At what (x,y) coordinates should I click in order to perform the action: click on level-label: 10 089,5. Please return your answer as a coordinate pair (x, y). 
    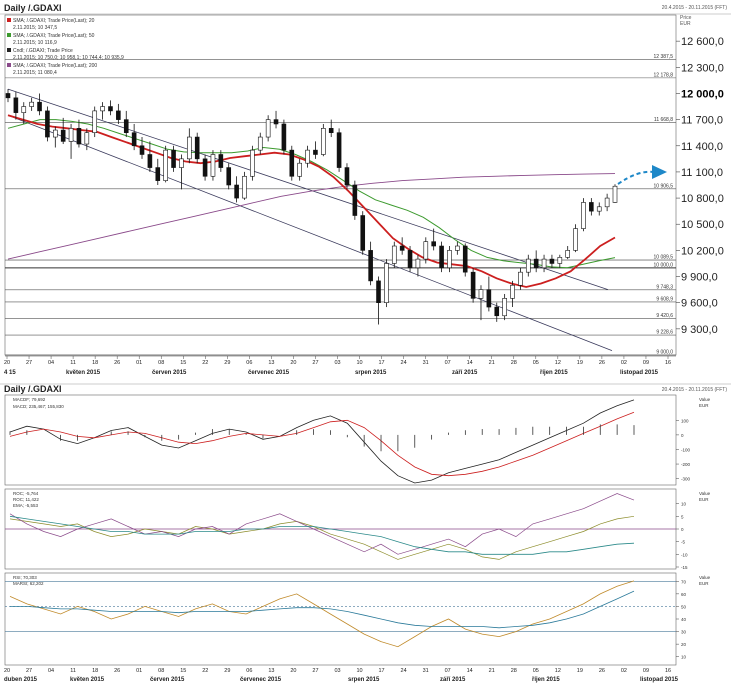
    Looking at the image, I should click on (664, 258).